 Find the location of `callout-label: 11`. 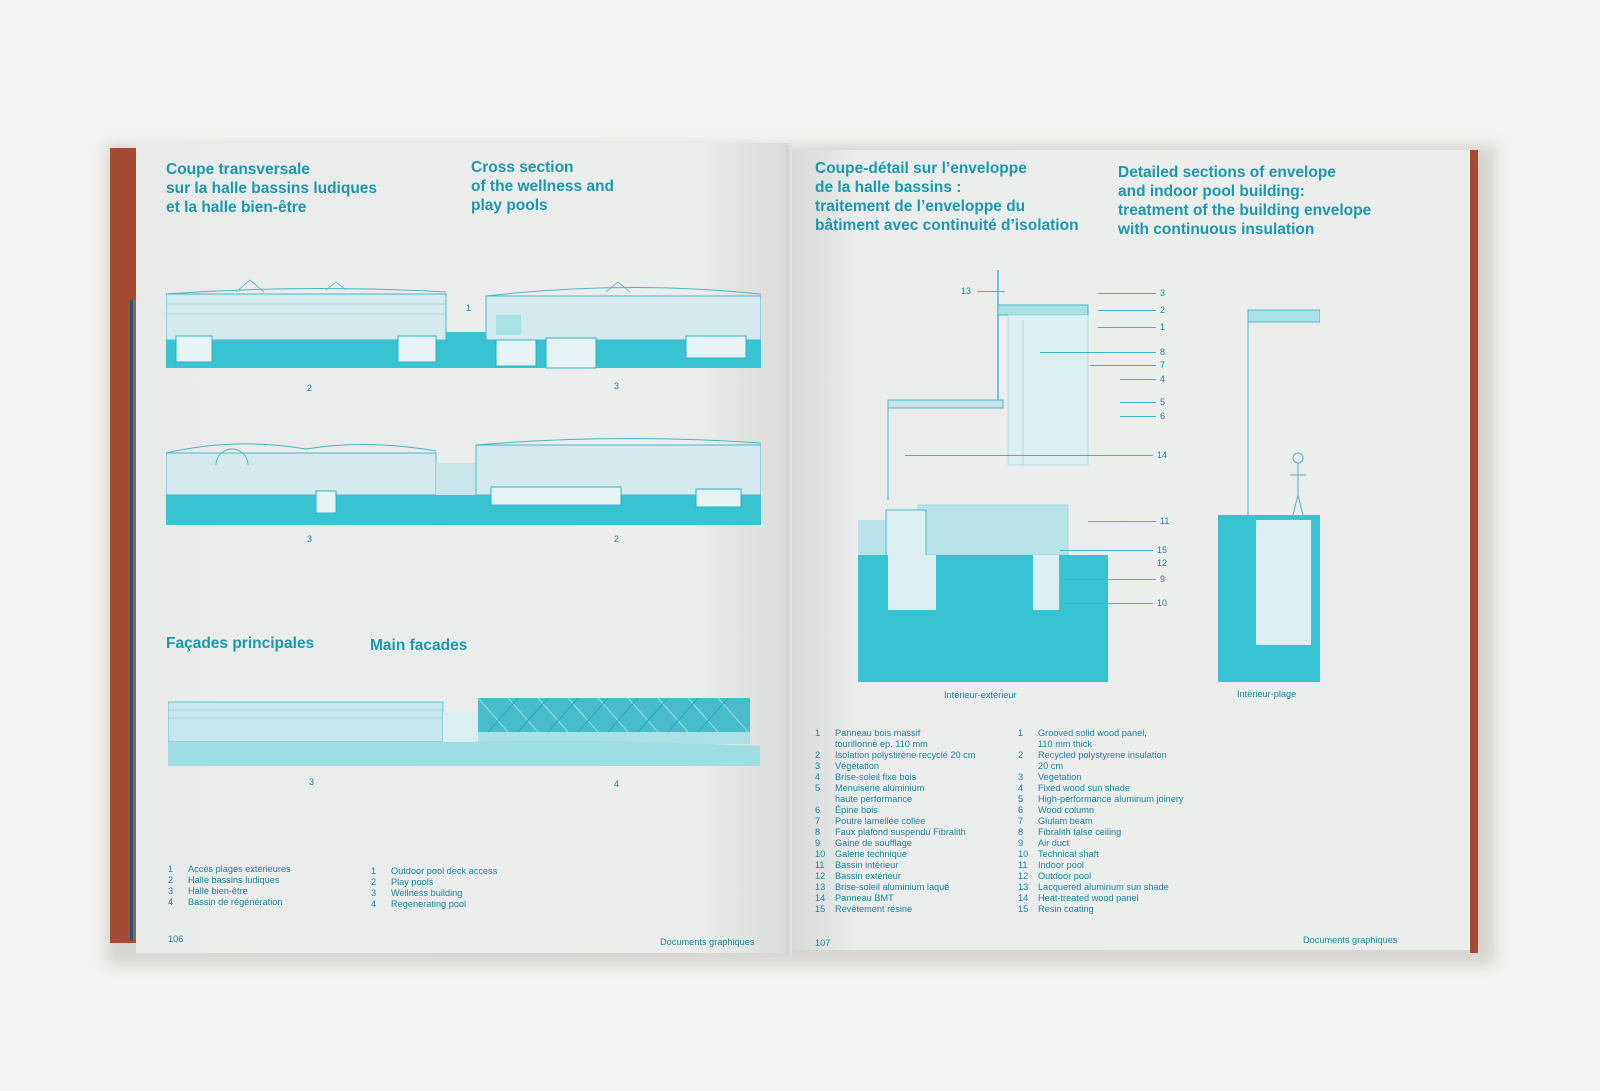

callout-label: 11 is located at coordinates (1165, 521).